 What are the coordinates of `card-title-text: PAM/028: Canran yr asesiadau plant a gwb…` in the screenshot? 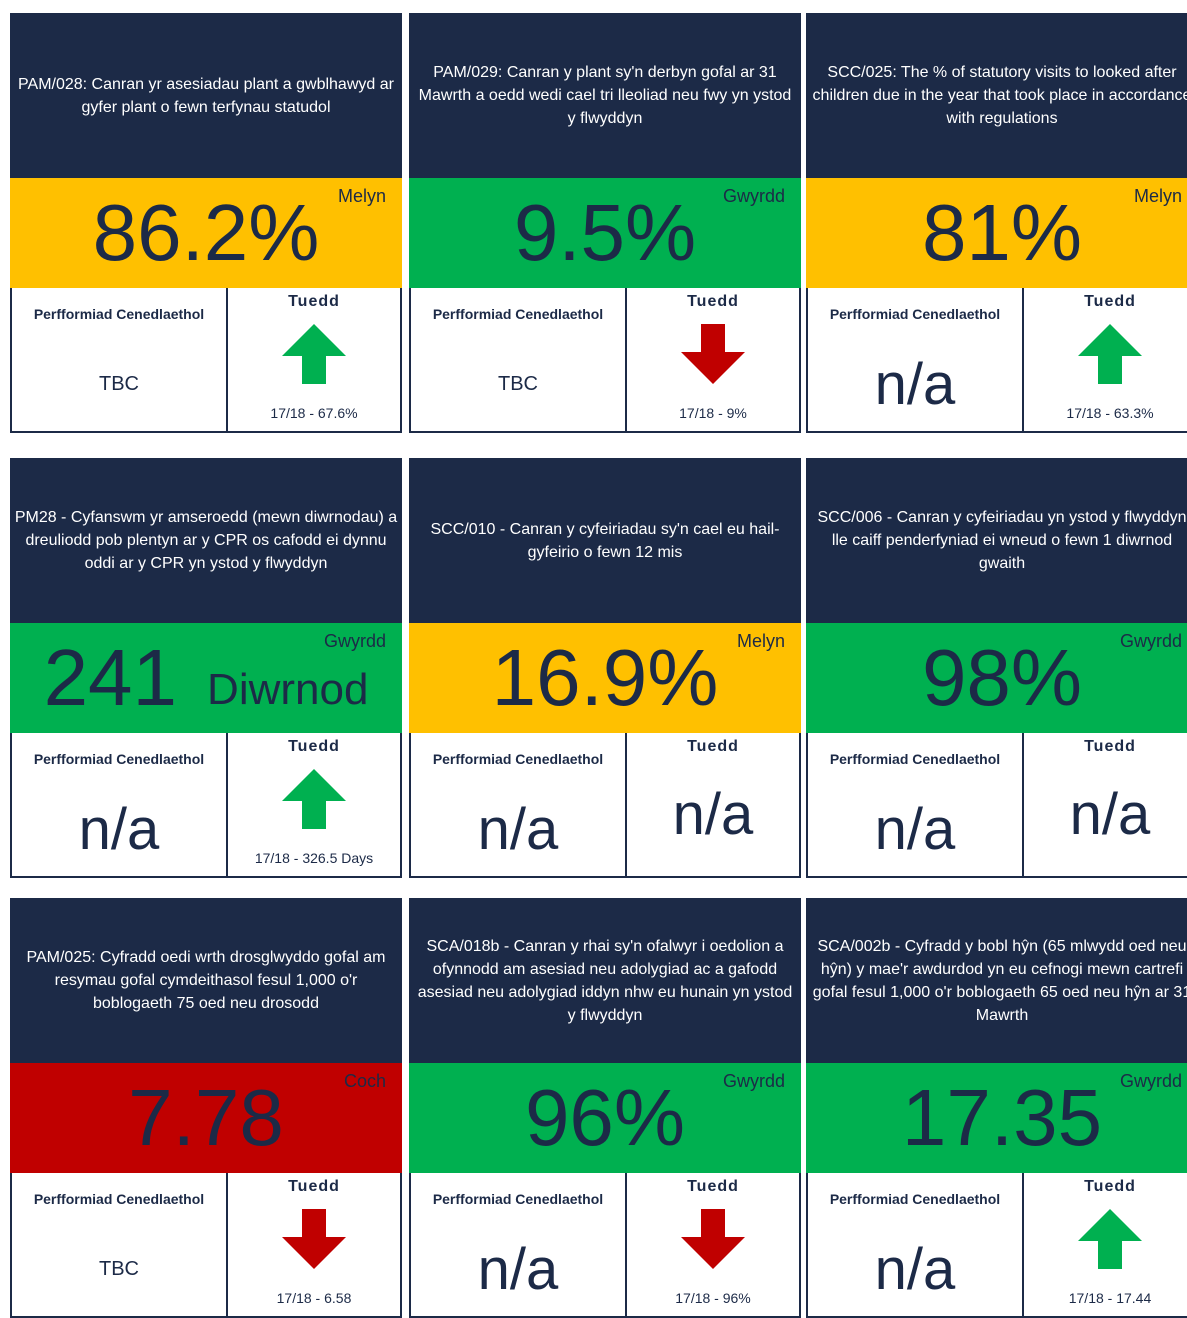 It's located at (206, 95).